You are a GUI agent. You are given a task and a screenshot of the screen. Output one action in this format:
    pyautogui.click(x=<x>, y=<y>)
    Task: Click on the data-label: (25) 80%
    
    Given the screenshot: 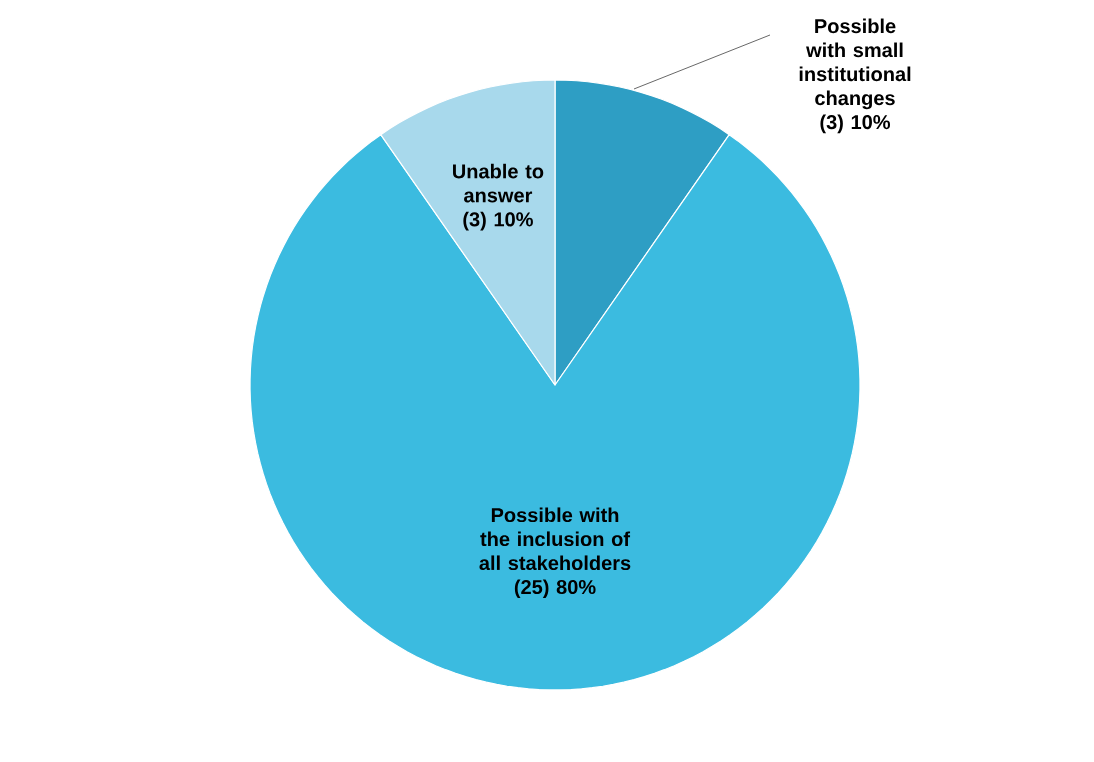 What is the action you would take?
    pyautogui.click(x=555, y=589)
    